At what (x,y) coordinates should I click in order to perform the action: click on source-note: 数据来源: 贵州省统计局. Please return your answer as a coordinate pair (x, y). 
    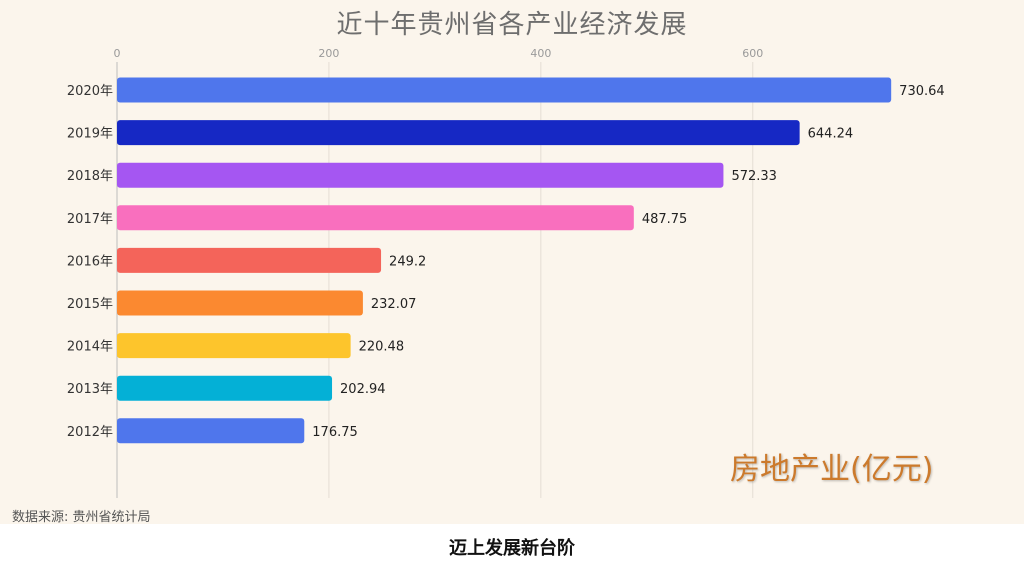
    Looking at the image, I should click on (81, 517).